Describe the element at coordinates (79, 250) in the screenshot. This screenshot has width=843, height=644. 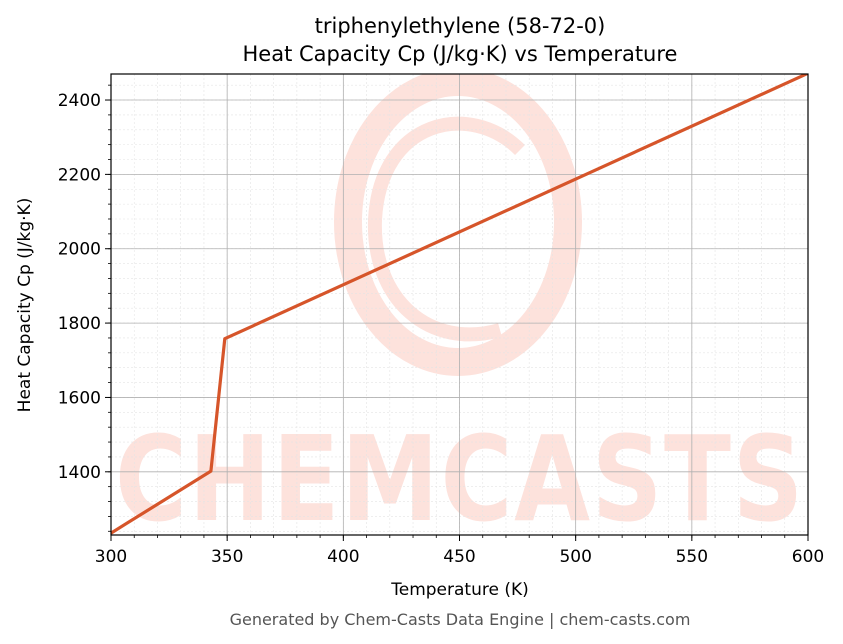
I see `y-tick-label: 2000` at that location.